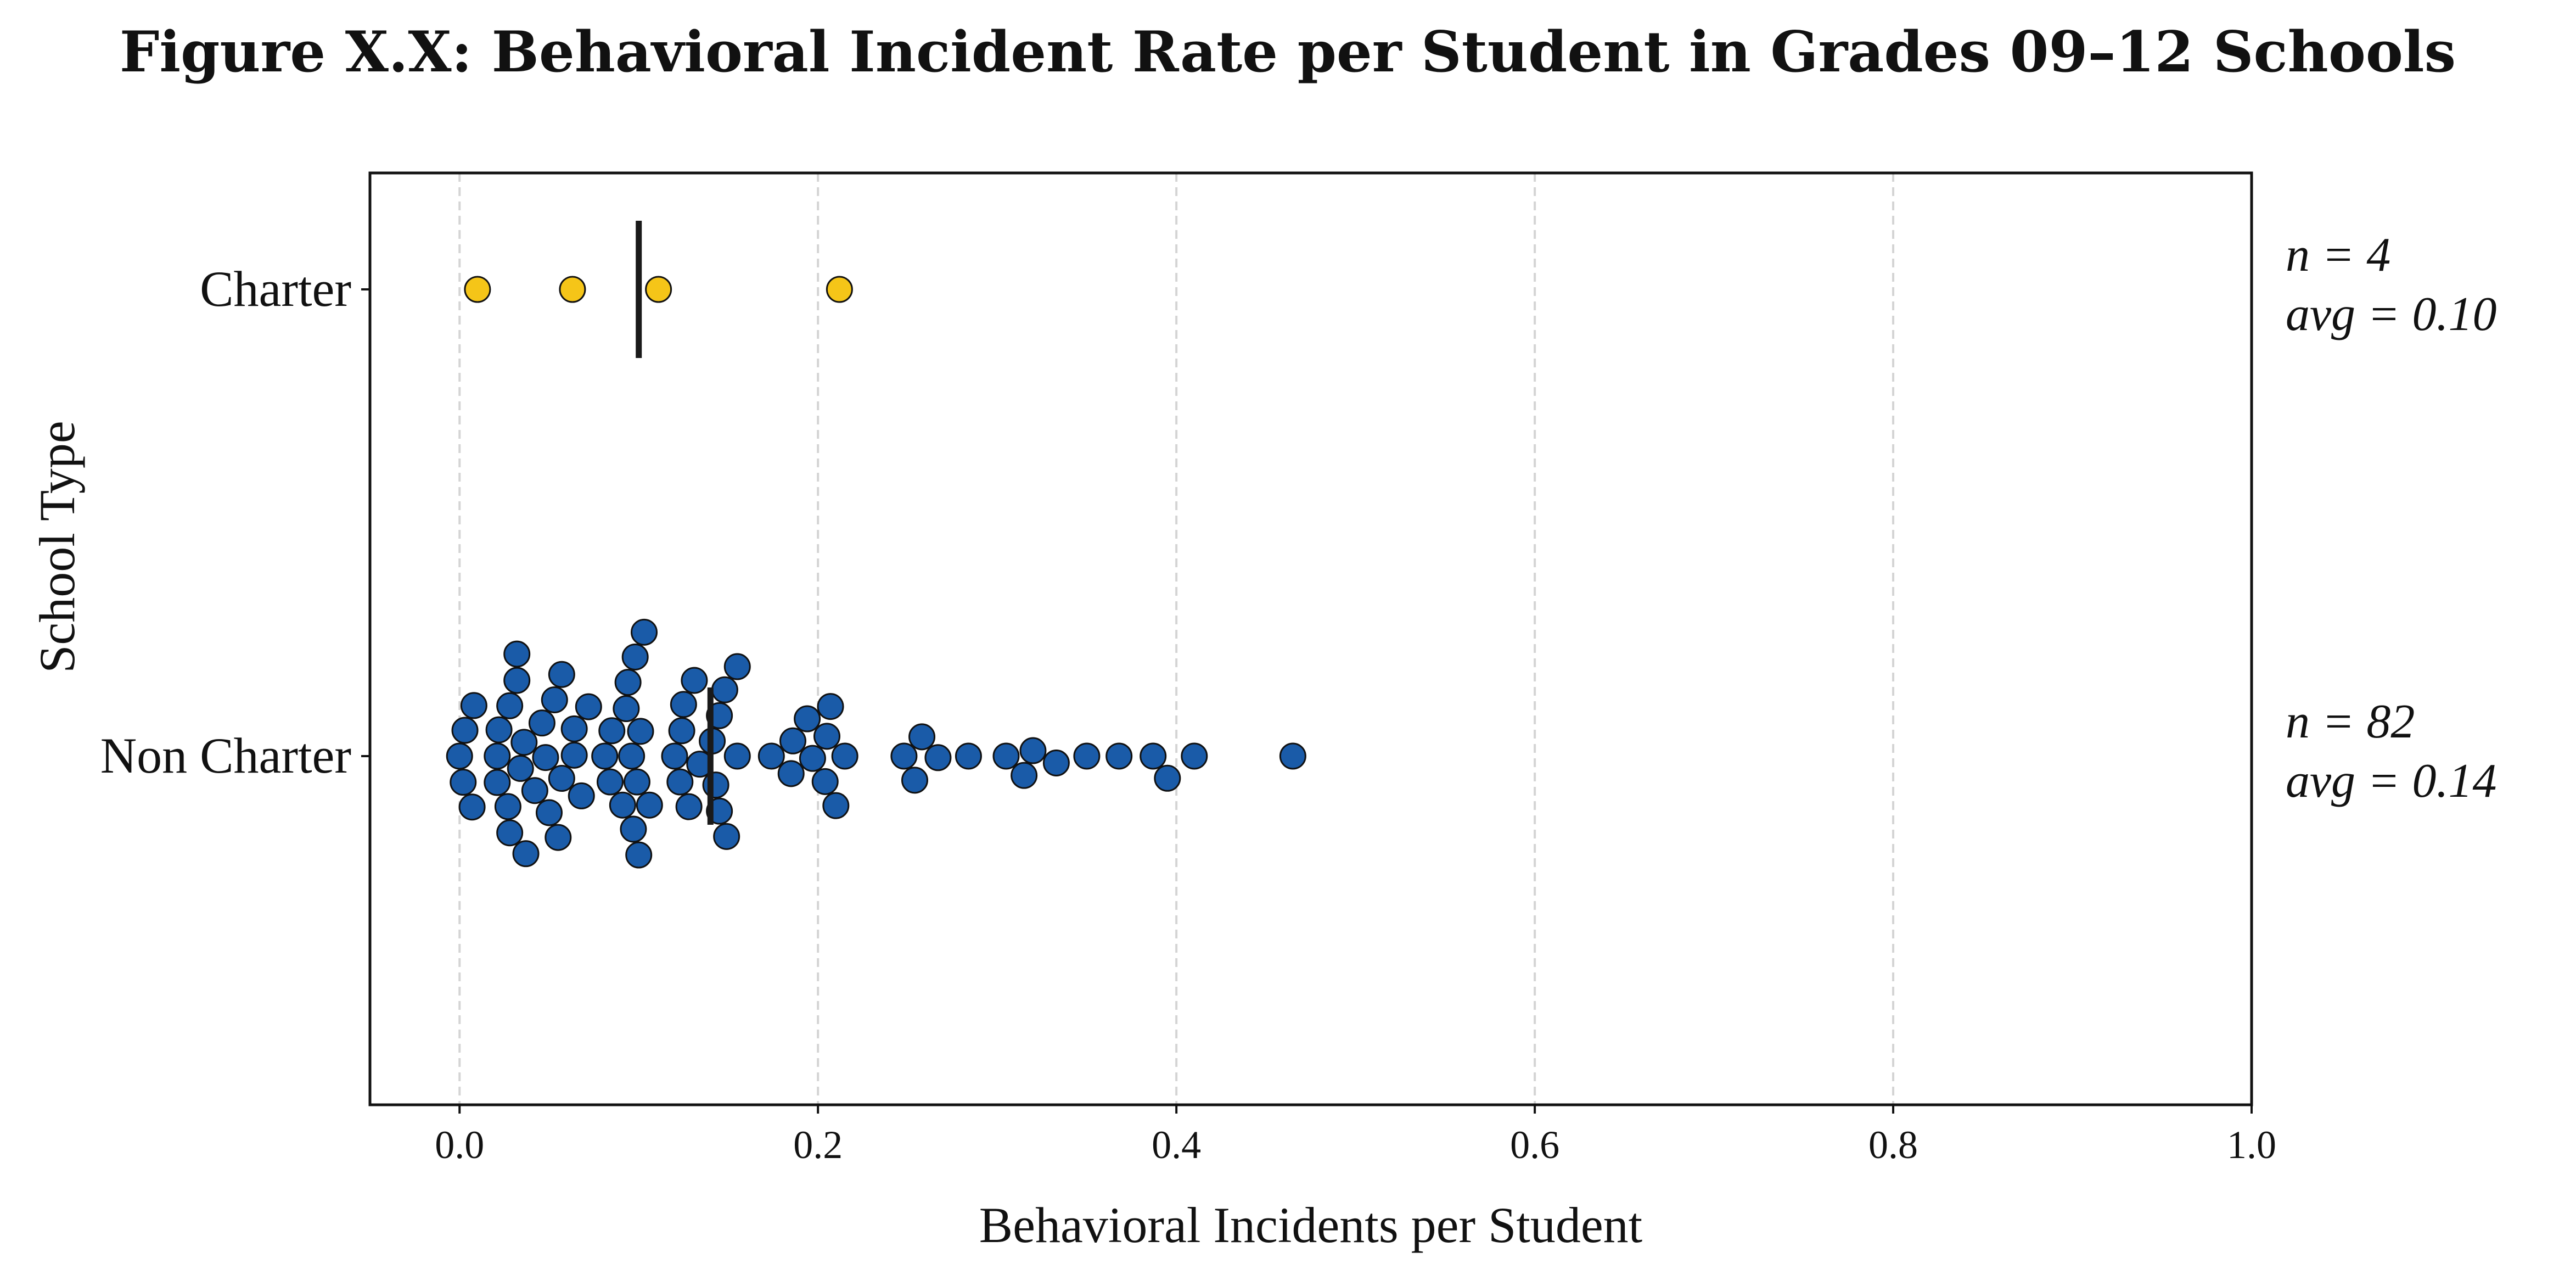 This screenshot has height=1286, width=2576. What do you see at coordinates (675, 523) in the screenshot?
I see `mean-markers` at bounding box center [675, 523].